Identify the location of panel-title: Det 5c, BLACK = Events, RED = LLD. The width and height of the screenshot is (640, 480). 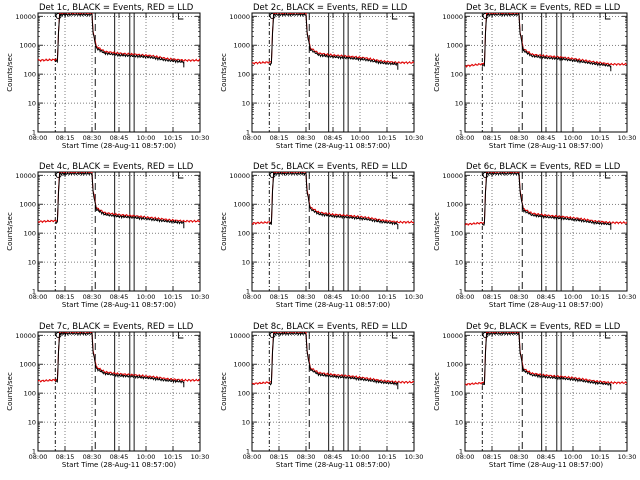
(330, 167).